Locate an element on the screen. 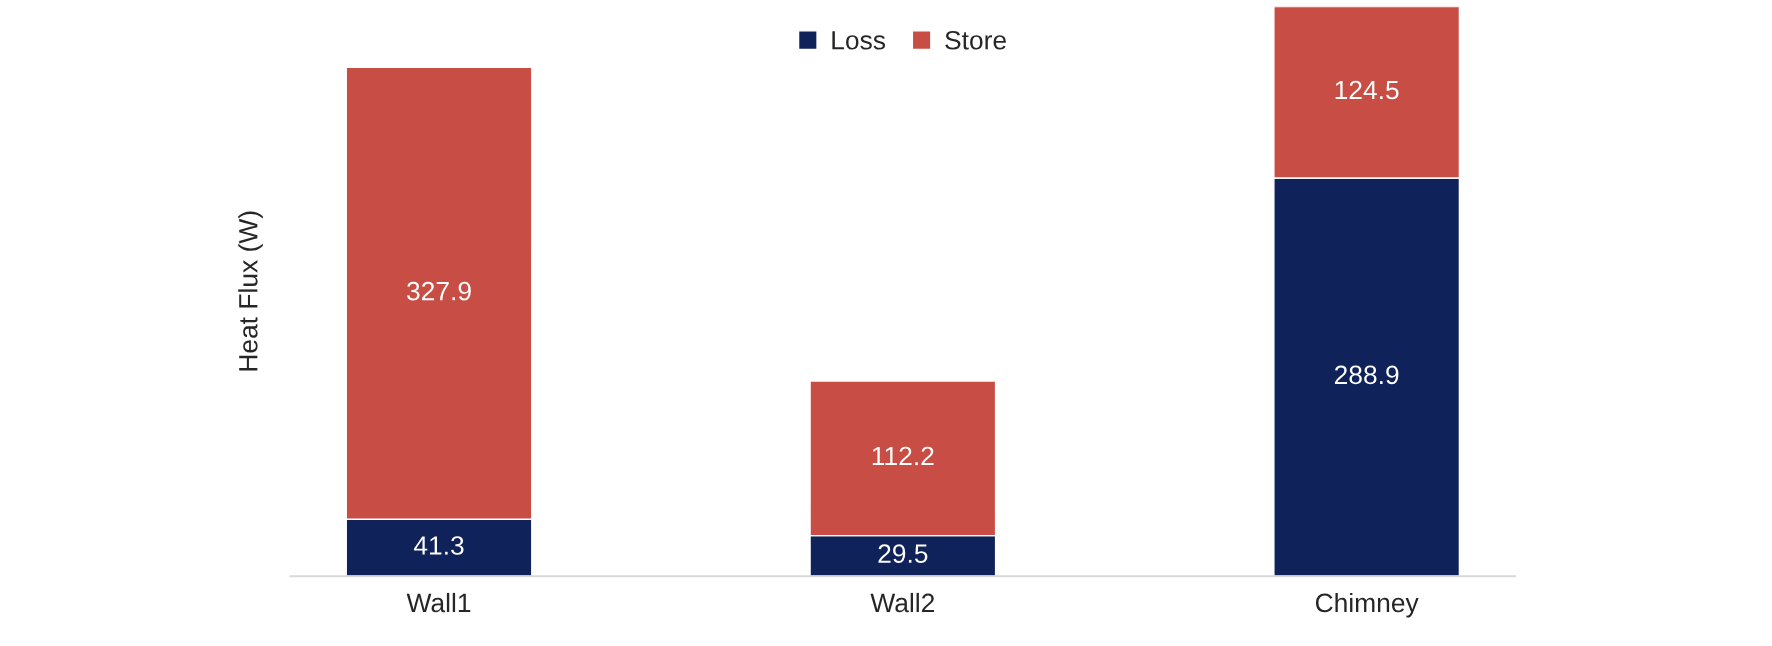 This screenshot has width=1772, height=646. data-label: 29.5 is located at coordinates (903, 553).